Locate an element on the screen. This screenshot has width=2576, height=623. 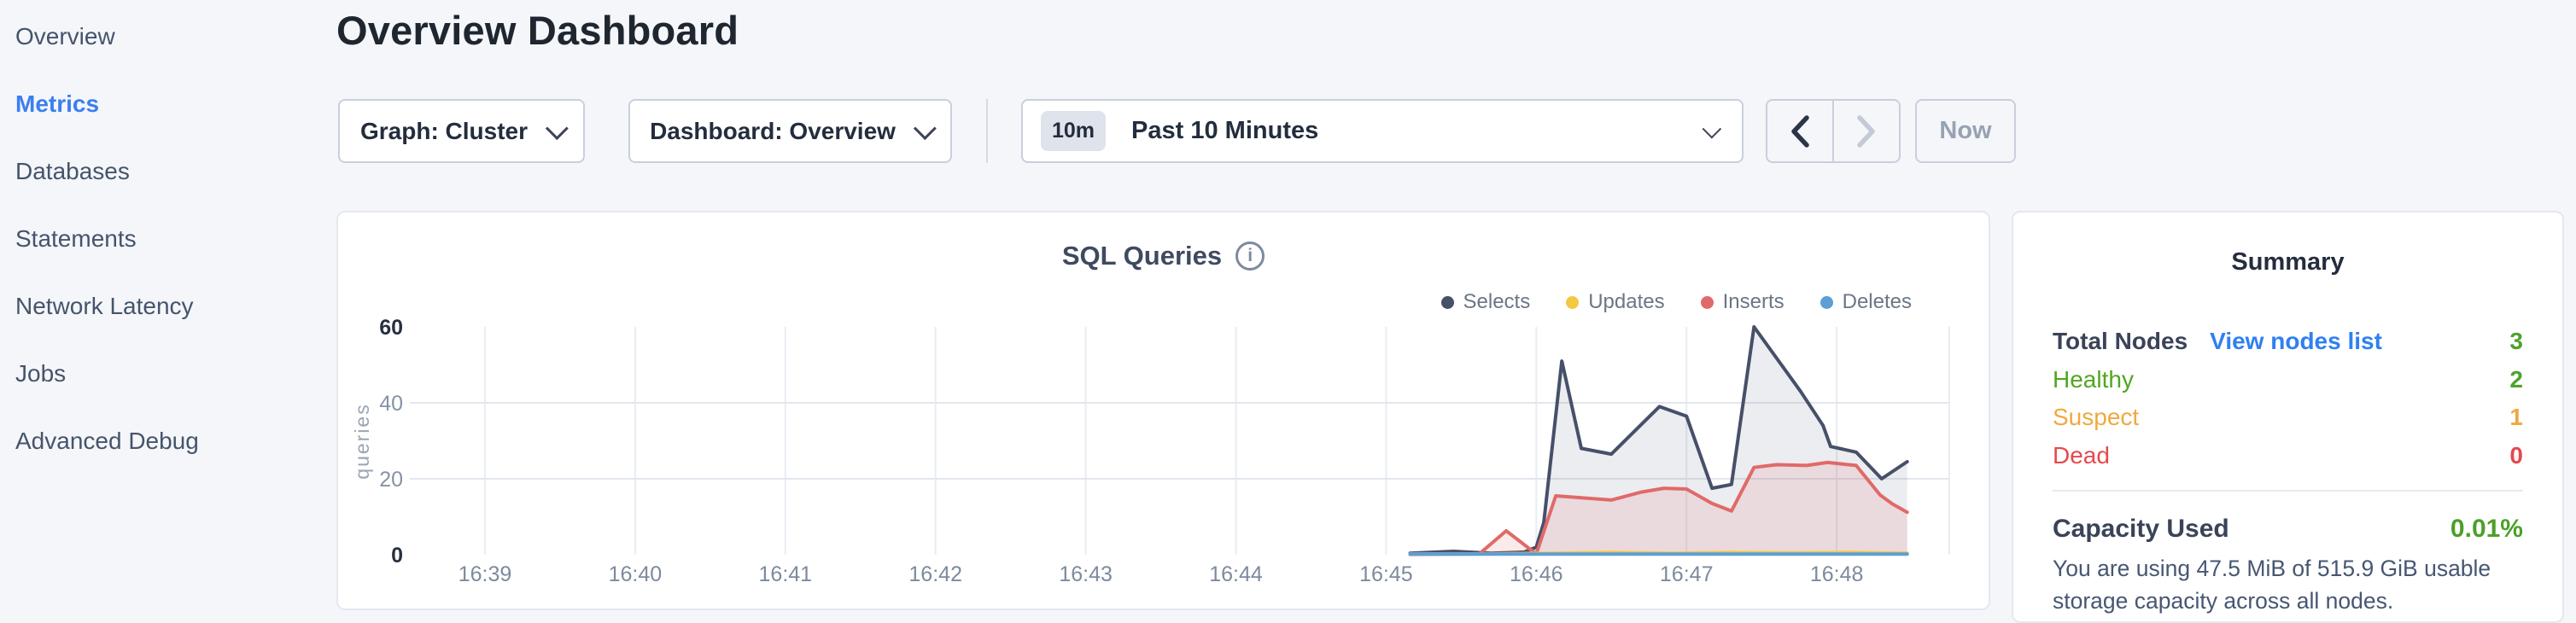
legend-item-selects: Selects is located at coordinates (1485, 302).